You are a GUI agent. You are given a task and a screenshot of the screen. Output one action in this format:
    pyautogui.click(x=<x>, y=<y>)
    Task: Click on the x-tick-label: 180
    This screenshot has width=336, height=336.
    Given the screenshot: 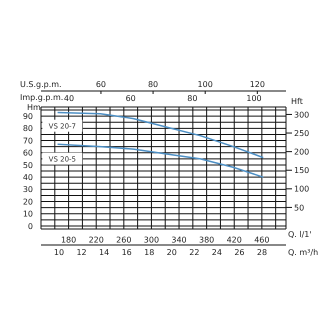 What is the action you would take?
    pyautogui.click(x=68, y=240)
    